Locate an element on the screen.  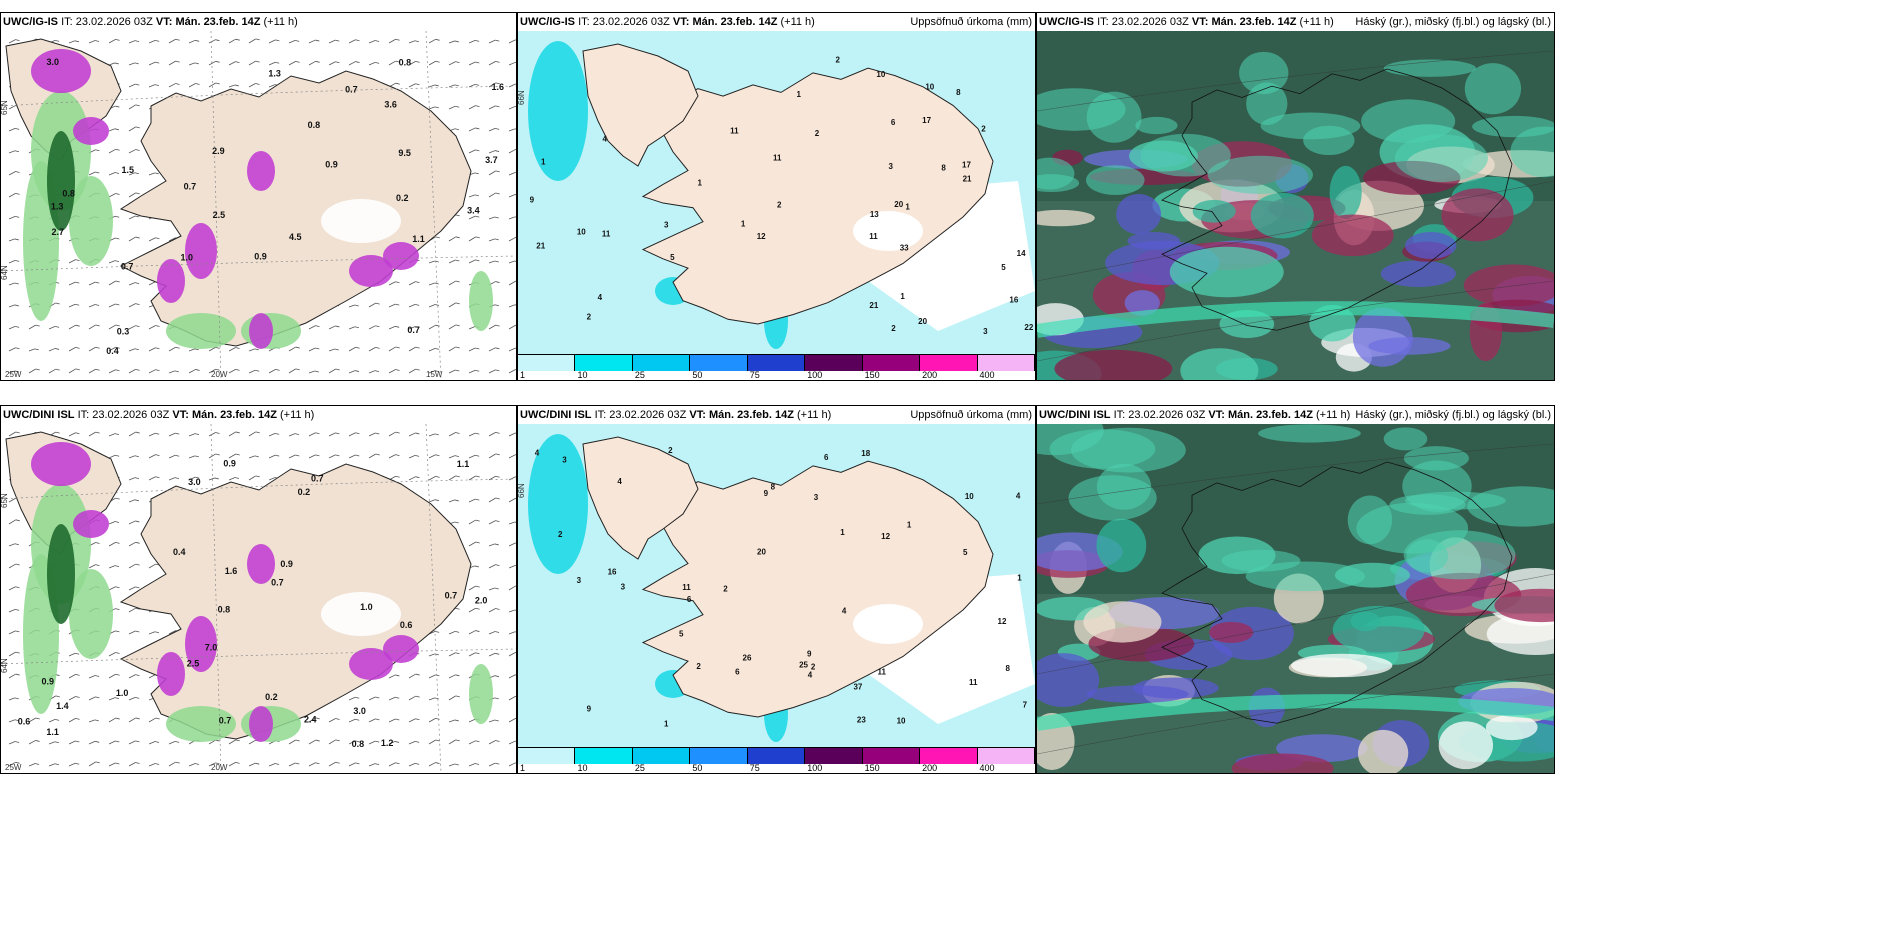
precip-value-label: 2.4 is located at coordinates (310, 719).